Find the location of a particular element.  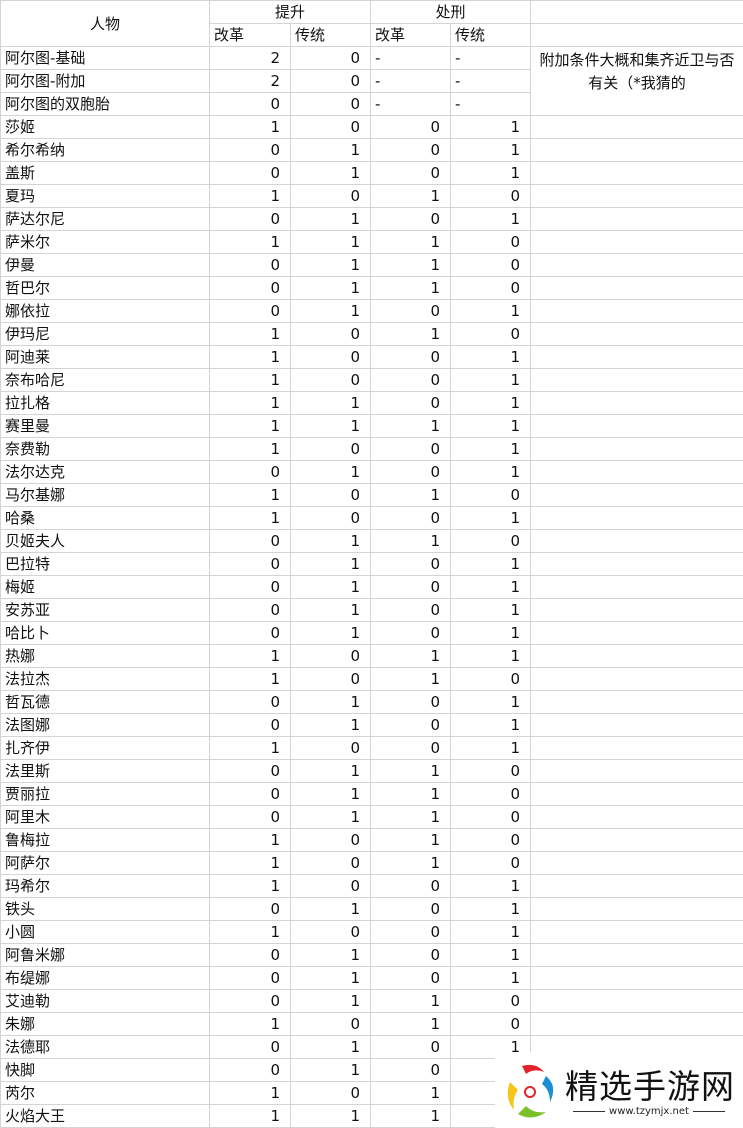

cell-name: 赛里曼 is located at coordinates (105, 426).